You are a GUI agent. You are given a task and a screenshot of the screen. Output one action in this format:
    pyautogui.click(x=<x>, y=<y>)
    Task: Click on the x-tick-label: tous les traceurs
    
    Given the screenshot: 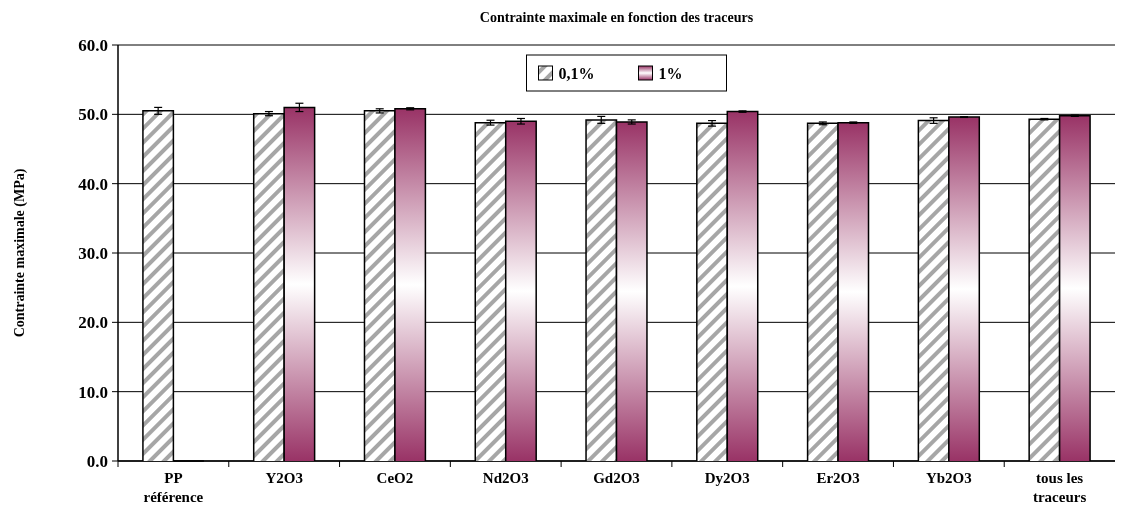 What is the action you would take?
    pyautogui.click(x=1059, y=487)
    